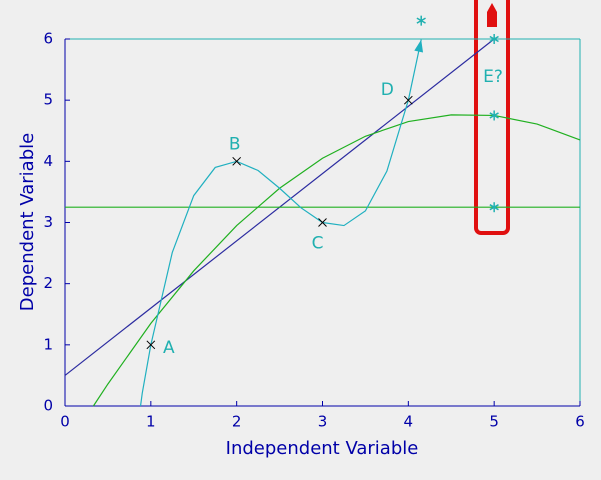  What do you see at coordinates (387, 90) in the screenshot?
I see `point-label: D` at bounding box center [387, 90].